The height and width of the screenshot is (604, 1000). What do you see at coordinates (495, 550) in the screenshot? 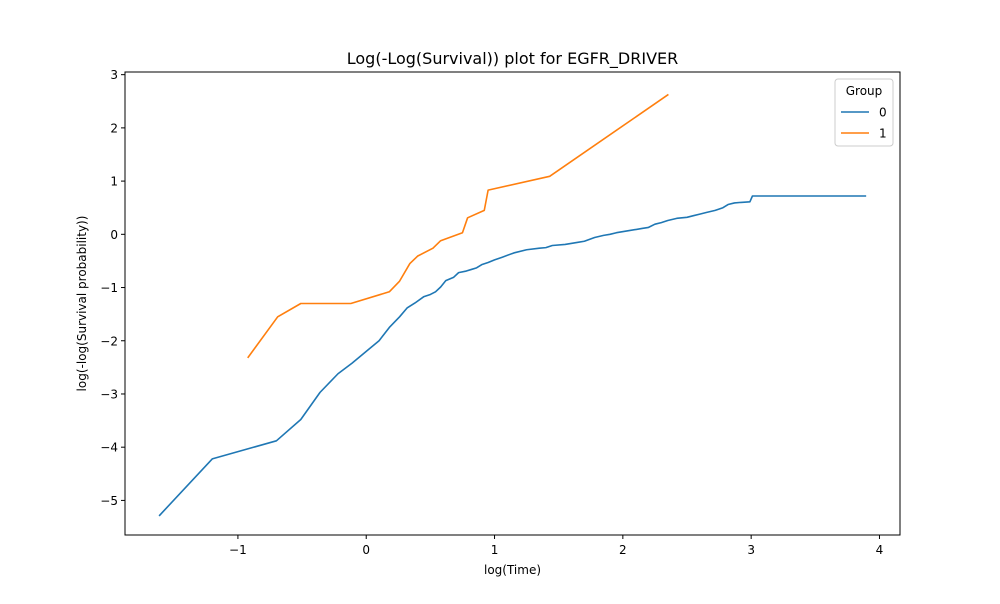
I see `x-tick-label: 1` at bounding box center [495, 550].